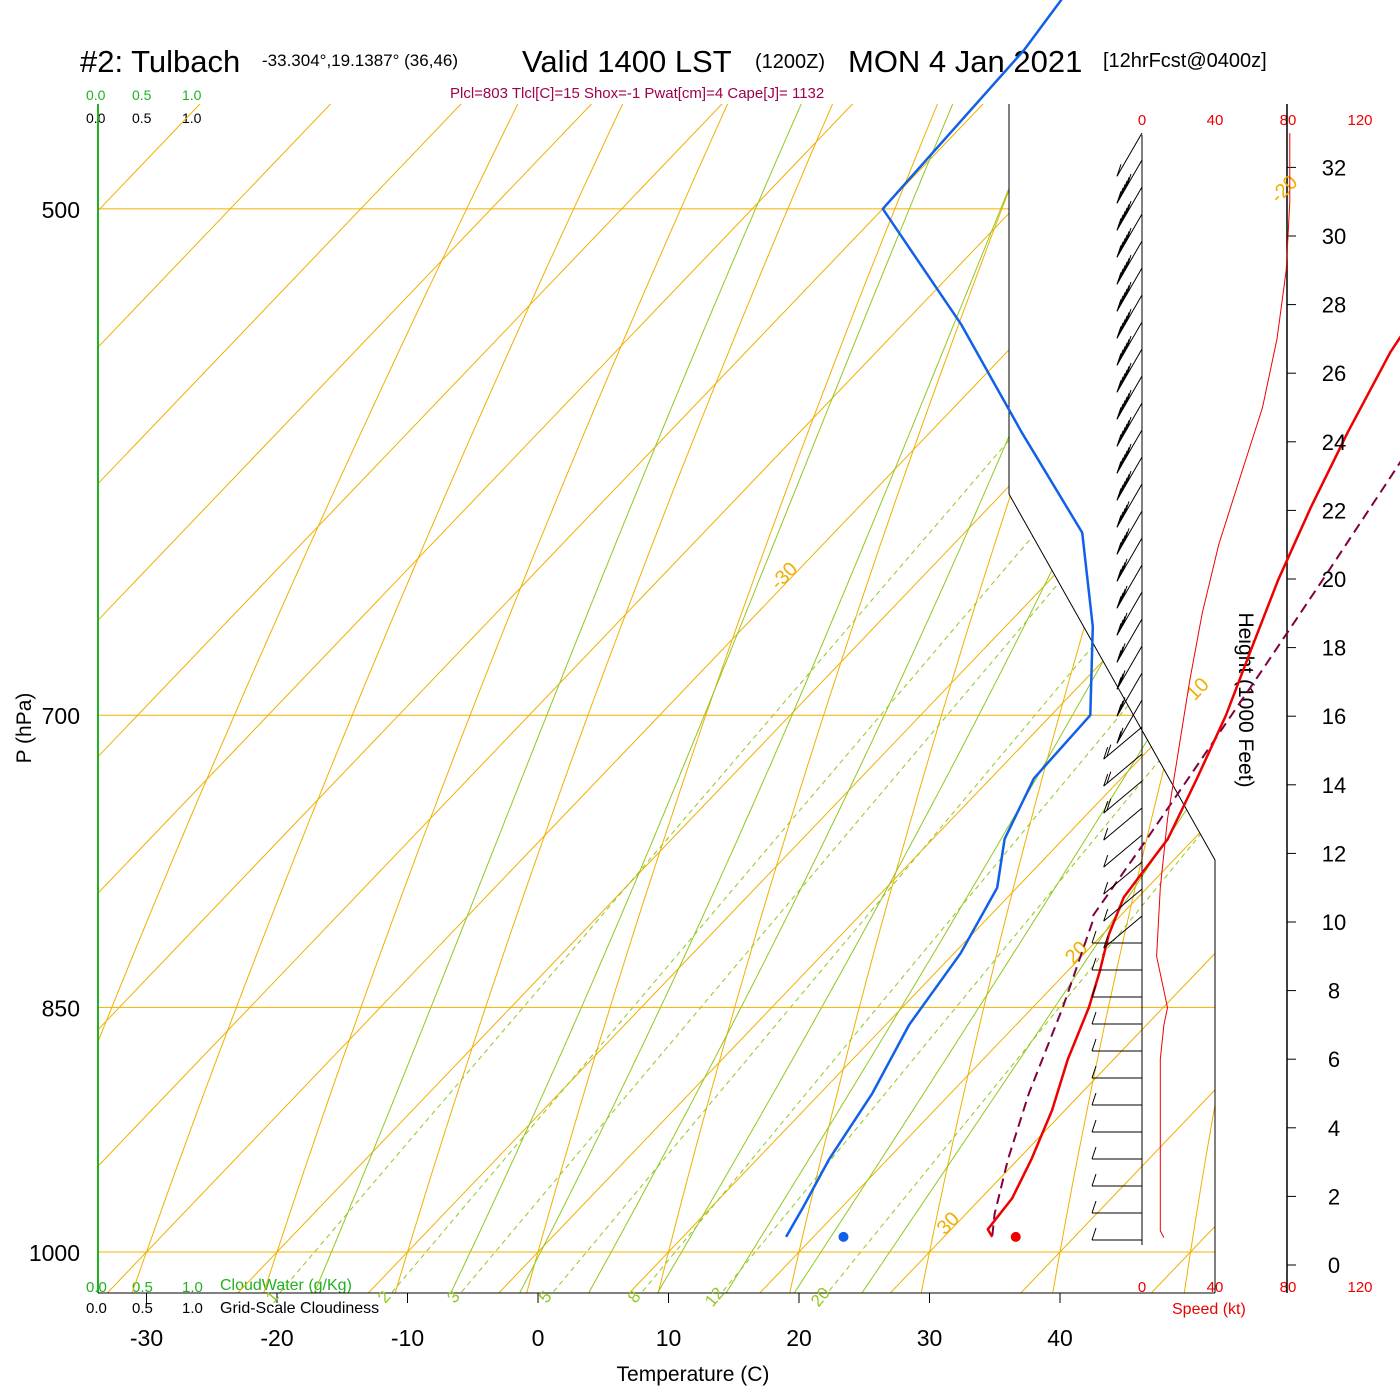  Describe the element at coordinates (669, 1338) in the screenshot. I see `temperature-tick-label: 10` at that location.